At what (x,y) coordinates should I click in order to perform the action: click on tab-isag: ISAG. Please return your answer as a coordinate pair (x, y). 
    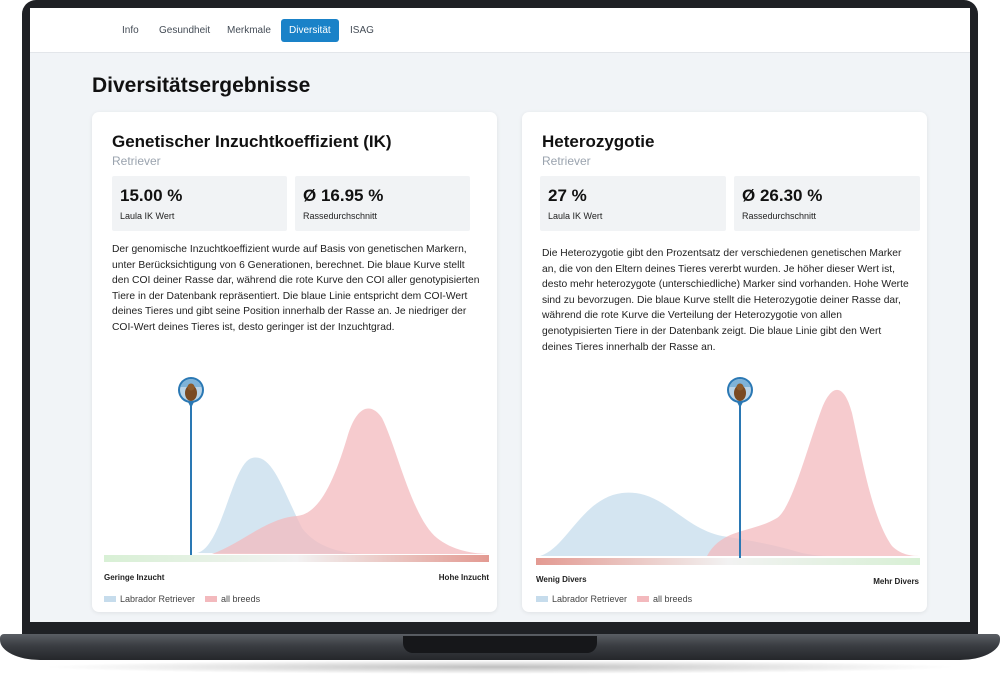
    Looking at the image, I should click on (362, 30).